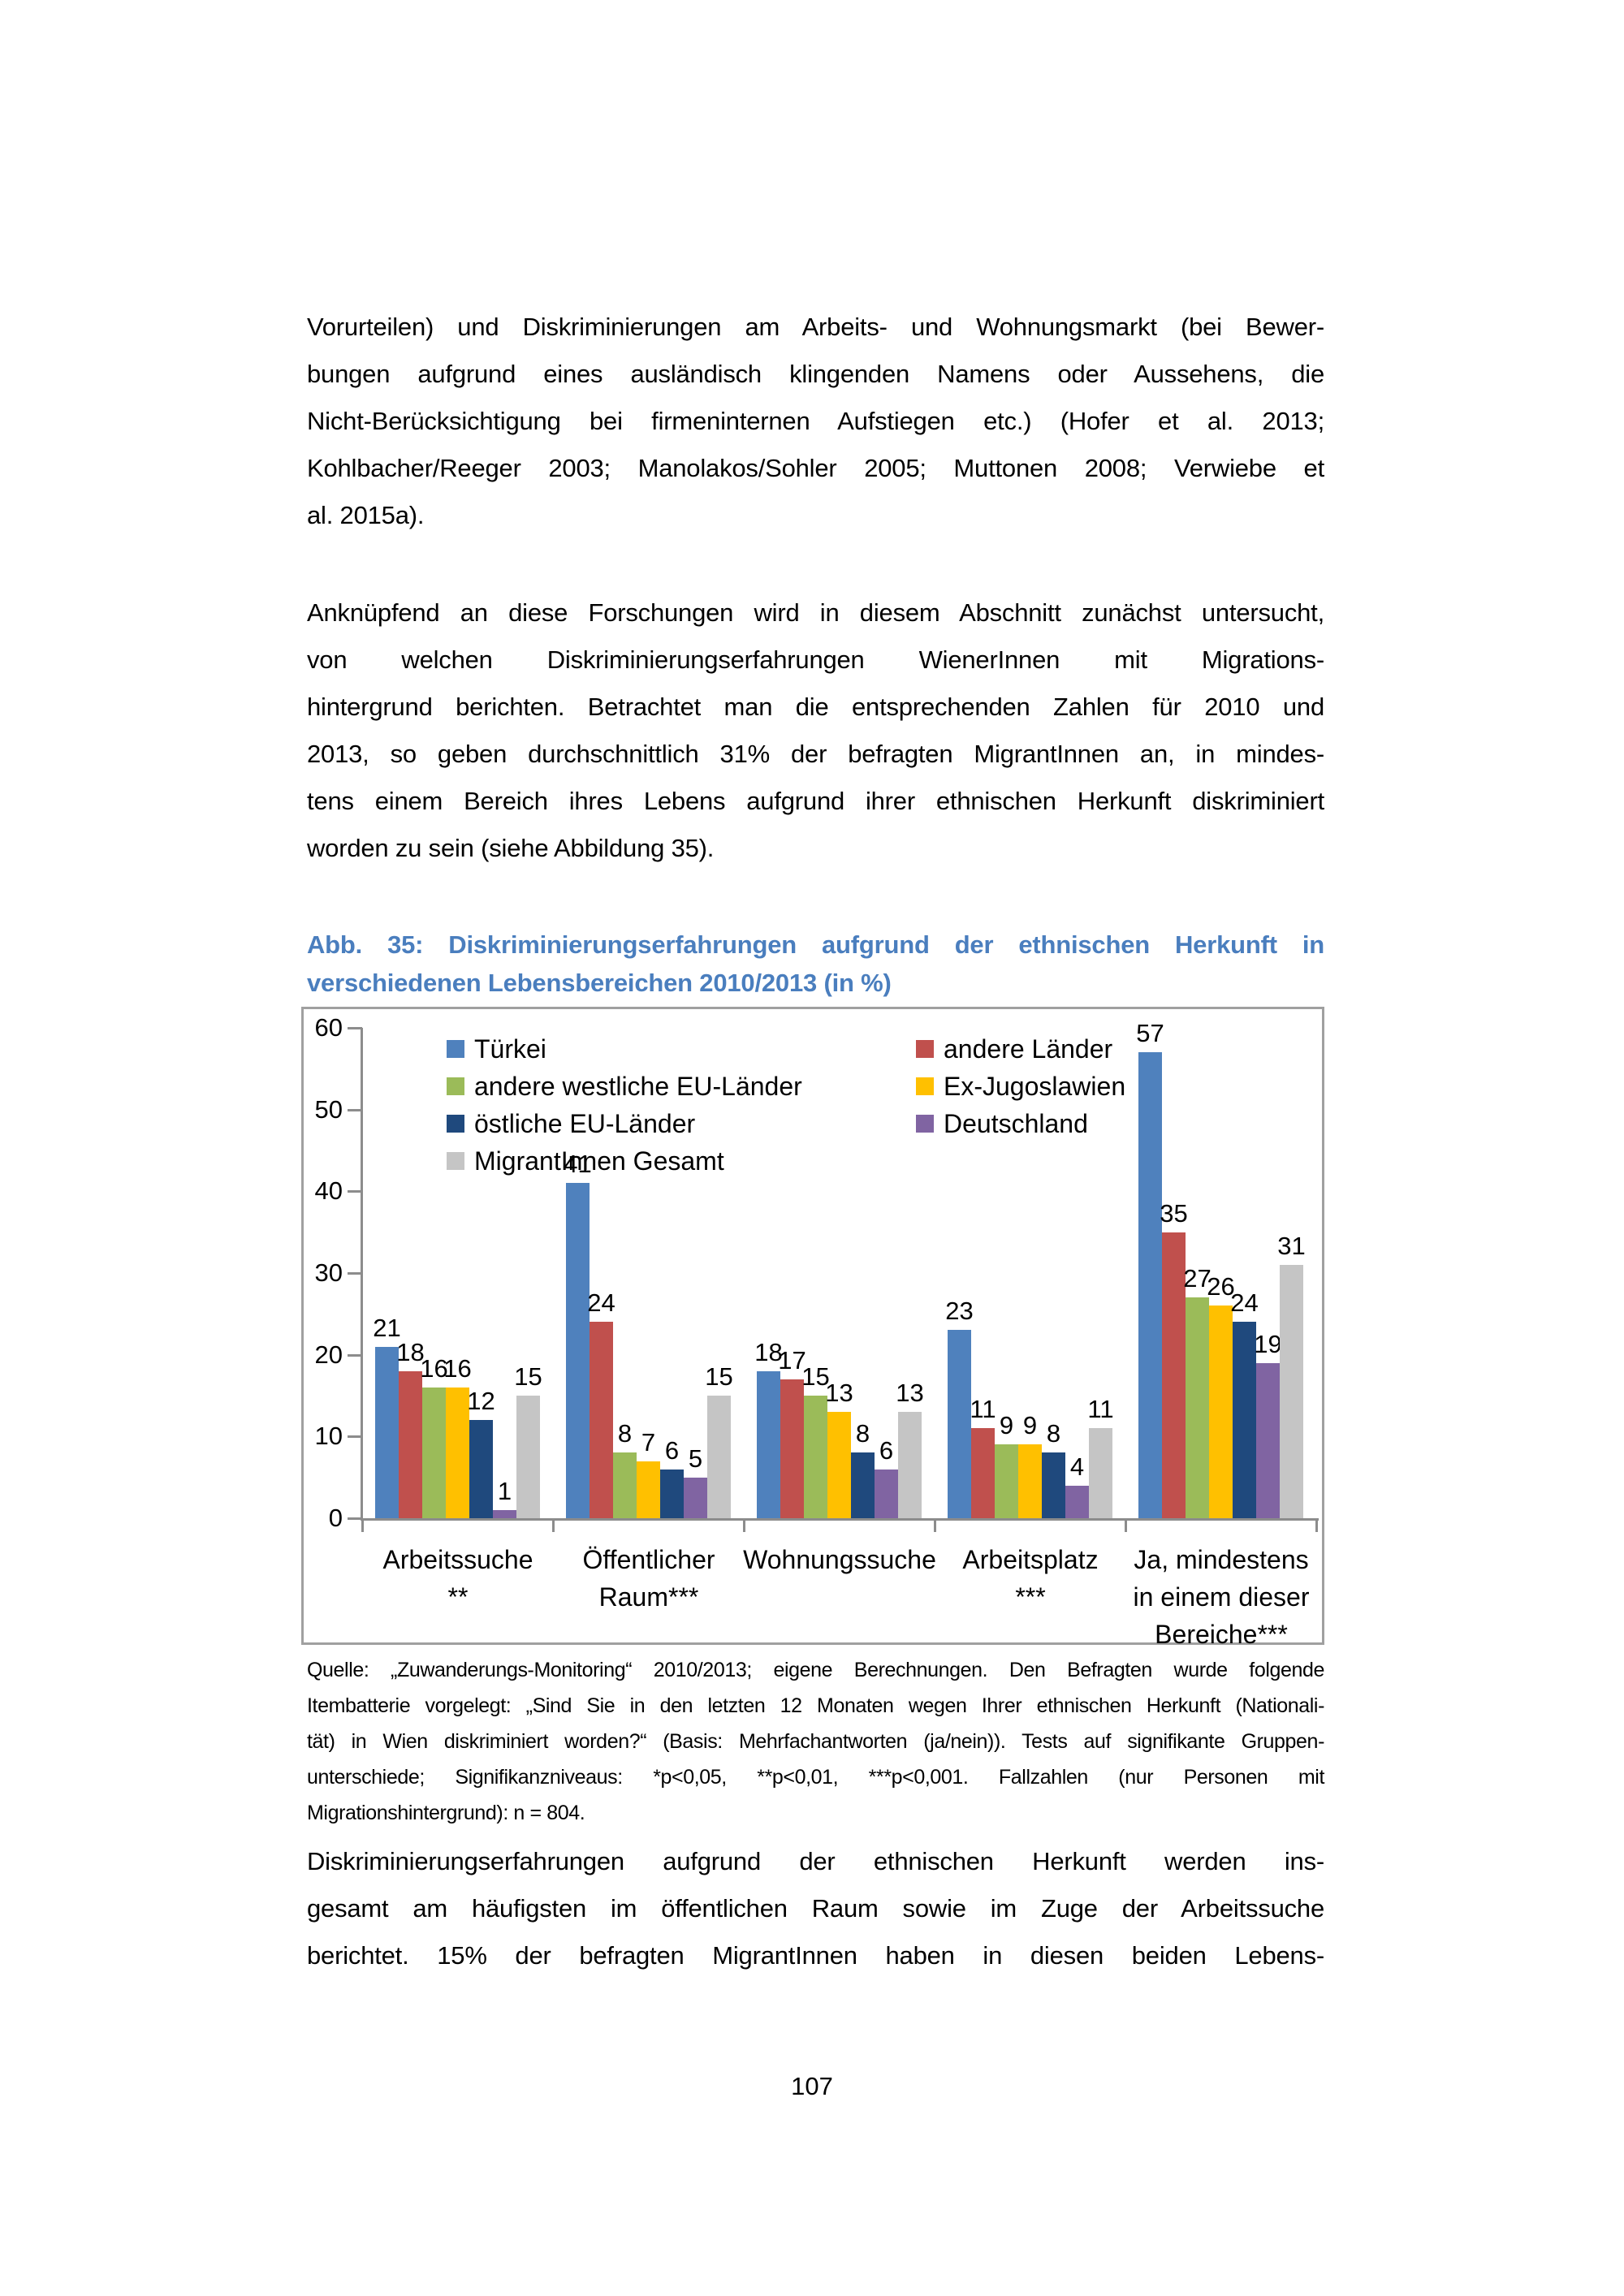 The image size is (1624, 2296). What do you see at coordinates (792, 1360) in the screenshot?
I see `bar-value-label: 17` at bounding box center [792, 1360].